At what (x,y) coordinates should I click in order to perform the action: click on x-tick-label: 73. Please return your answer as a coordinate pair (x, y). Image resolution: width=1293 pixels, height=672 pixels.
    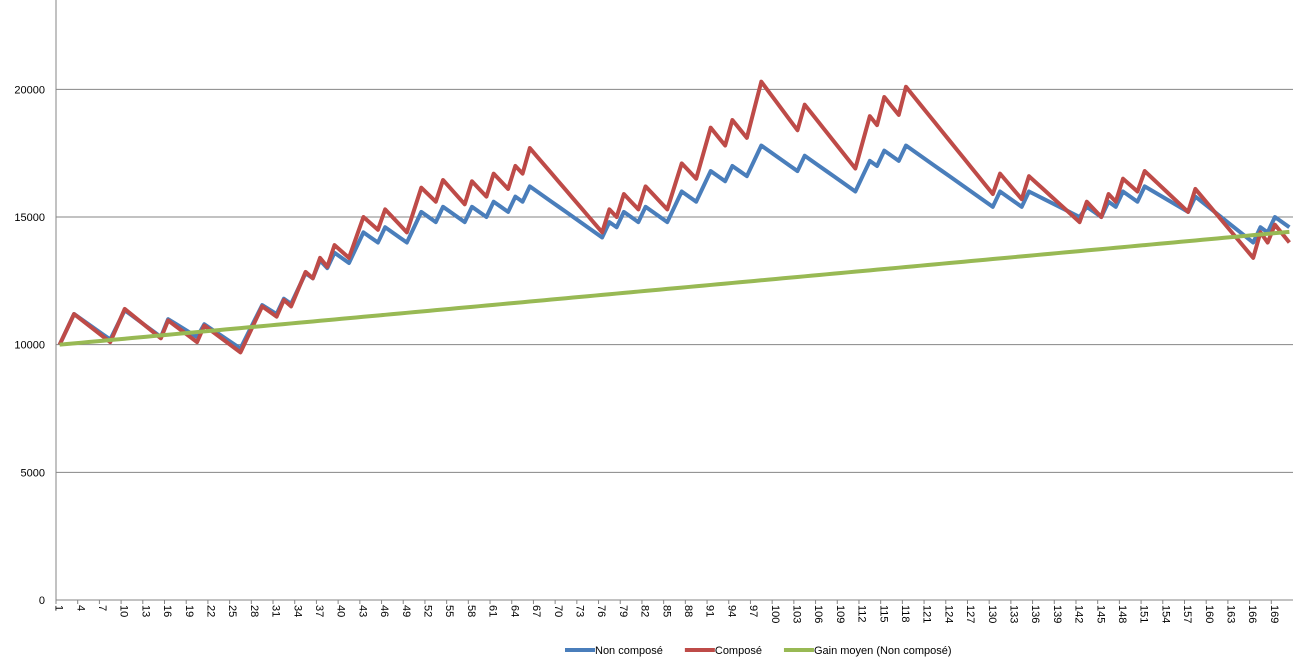
    Looking at the image, I should click on (579, 611).